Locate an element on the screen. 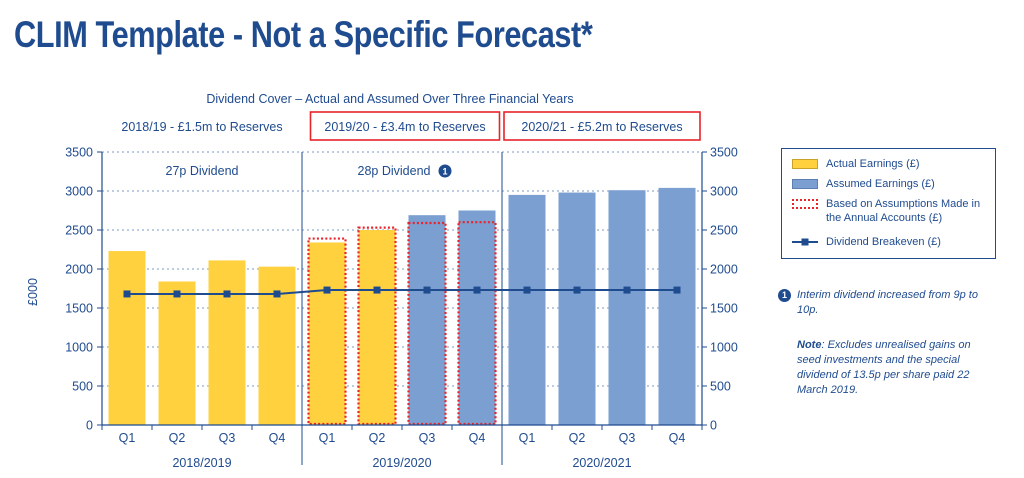  breakeven-line is located at coordinates (402, 292).